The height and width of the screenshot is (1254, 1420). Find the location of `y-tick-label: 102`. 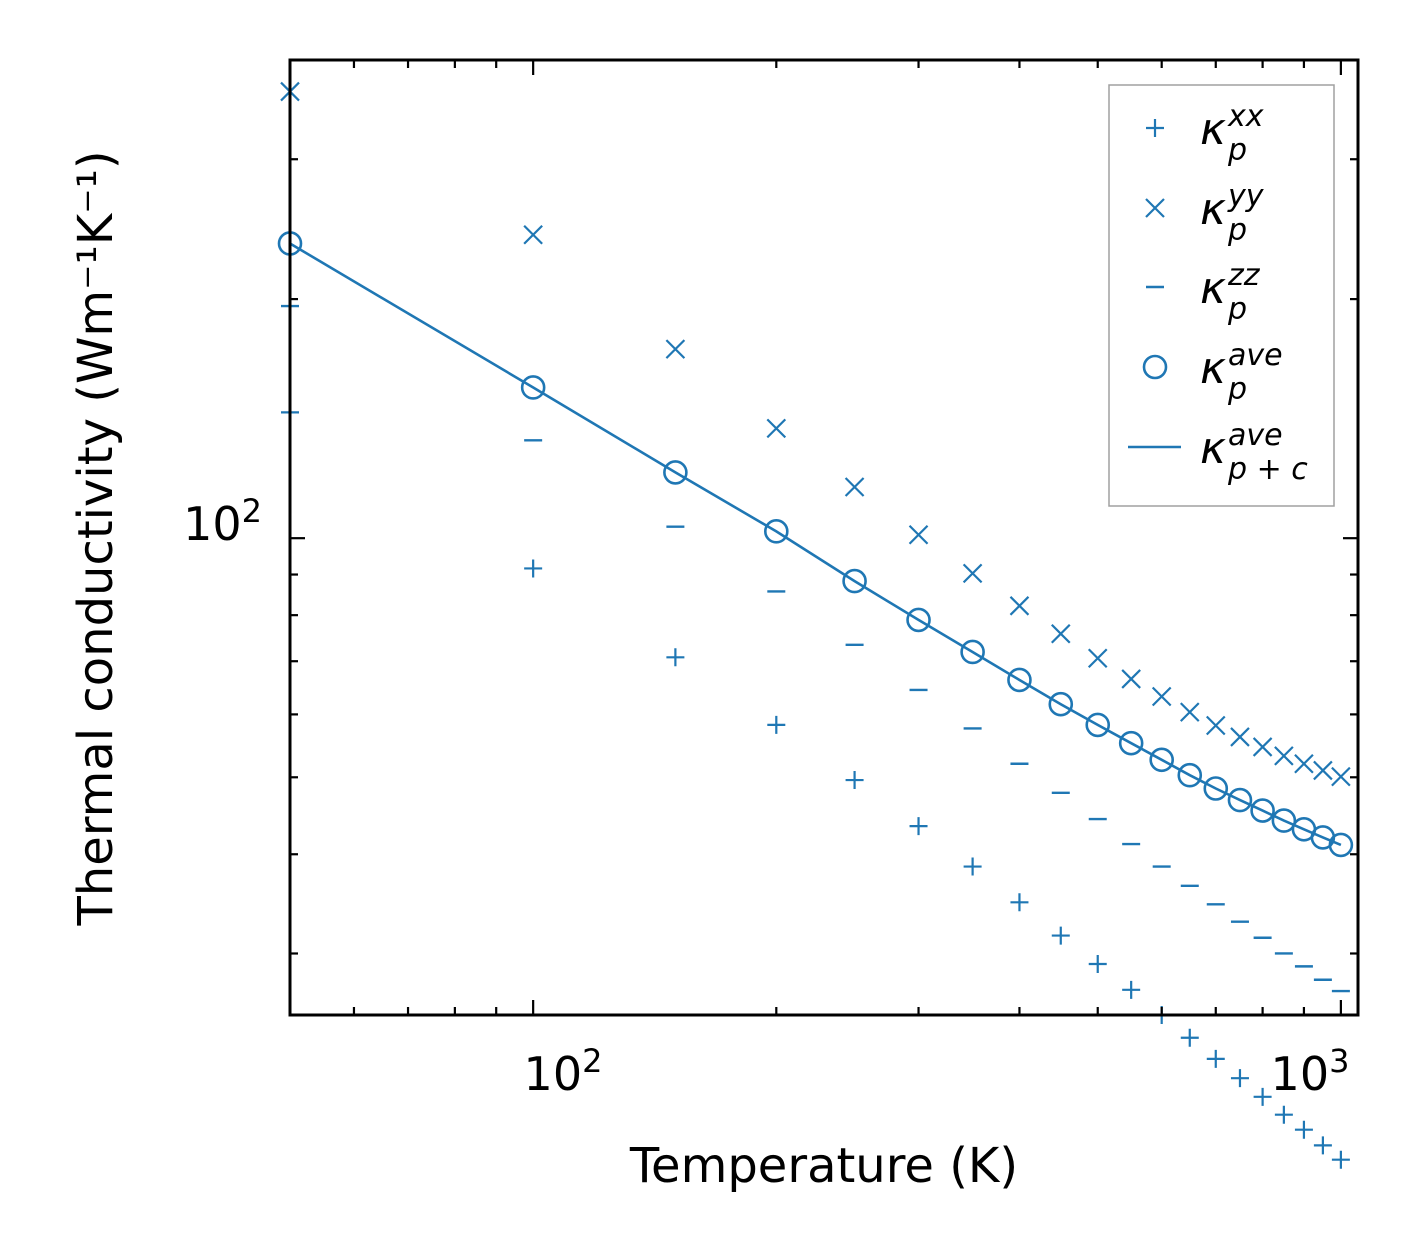

y-tick-label: 102 is located at coordinates (222, 521).